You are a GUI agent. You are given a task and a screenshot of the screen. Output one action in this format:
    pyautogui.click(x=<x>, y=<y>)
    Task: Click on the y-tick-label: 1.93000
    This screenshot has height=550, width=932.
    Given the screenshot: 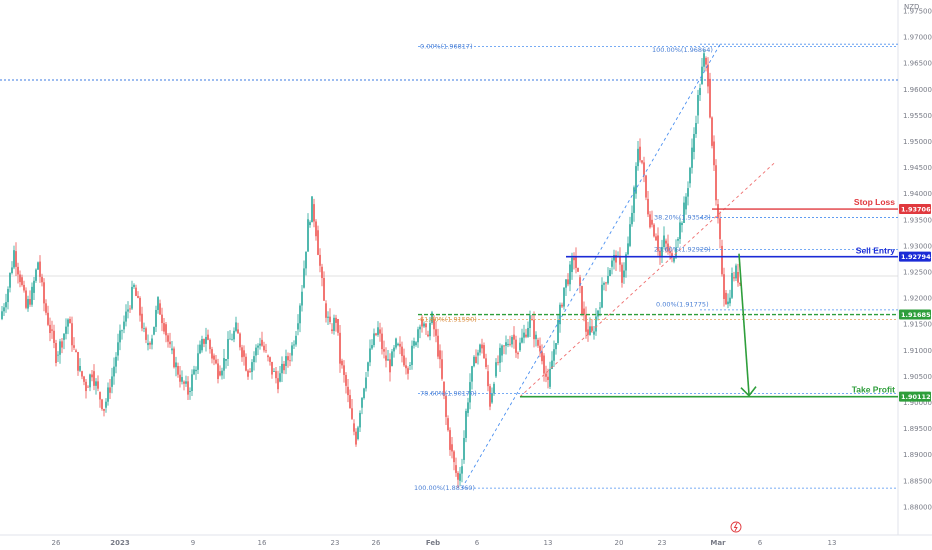 What is the action you would take?
    pyautogui.click(x=917, y=246)
    